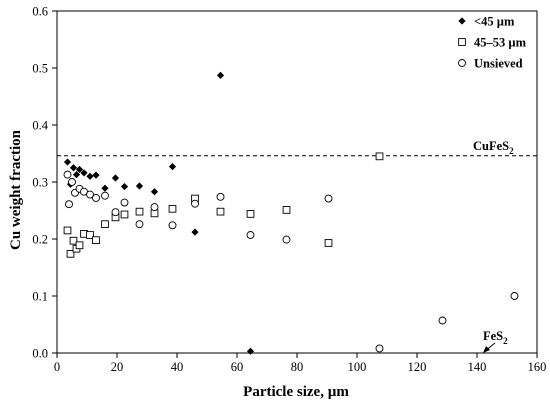  Describe the element at coordinates (40, 297) in the screenshot. I see `y-tick-label: 0.1` at that location.